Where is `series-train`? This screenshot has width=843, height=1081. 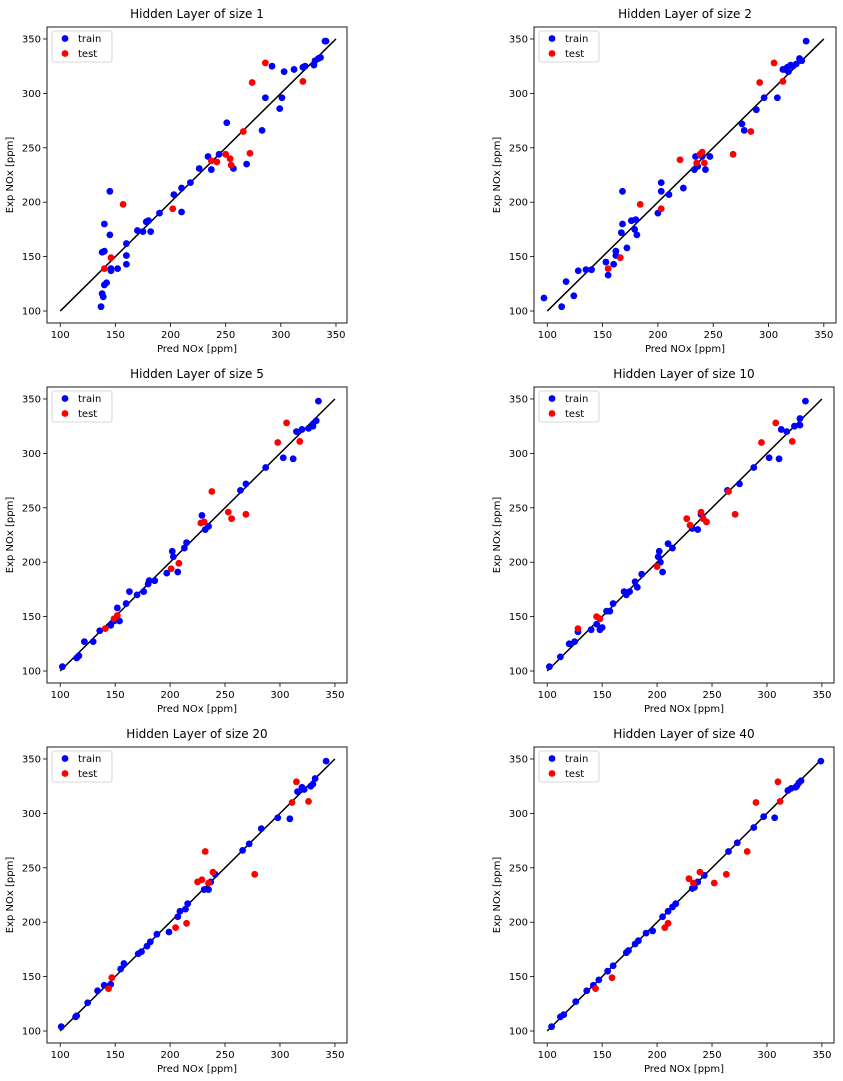 series-train is located at coordinates (686, 894).